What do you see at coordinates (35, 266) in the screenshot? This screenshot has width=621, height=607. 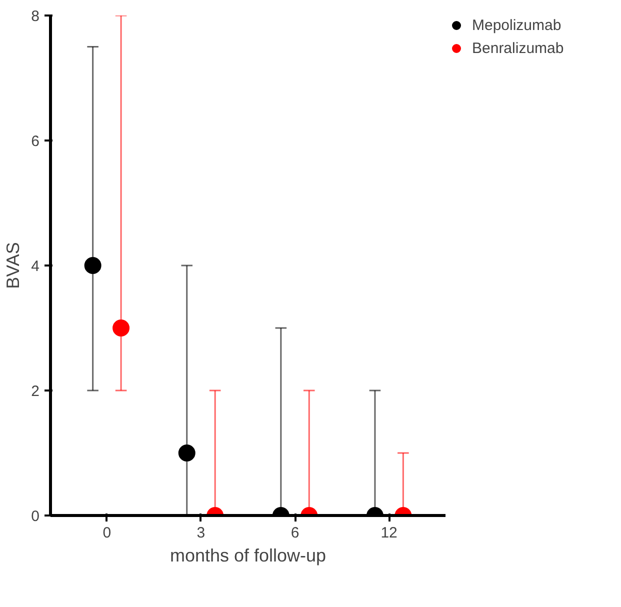 I see `y-tick-label: 4` at bounding box center [35, 266].